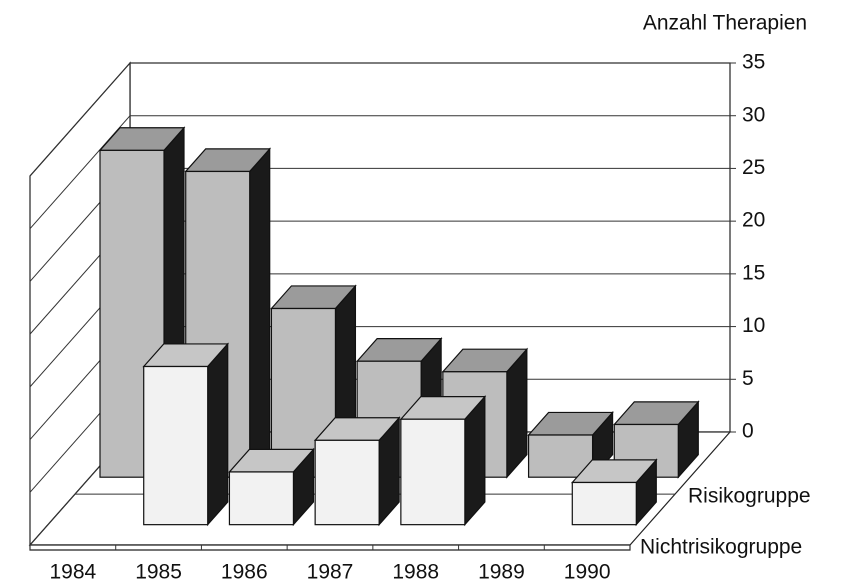 The width and height of the screenshot is (844, 584). What do you see at coordinates (748, 378) in the screenshot?
I see `y-tick-label: 5` at bounding box center [748, 378].